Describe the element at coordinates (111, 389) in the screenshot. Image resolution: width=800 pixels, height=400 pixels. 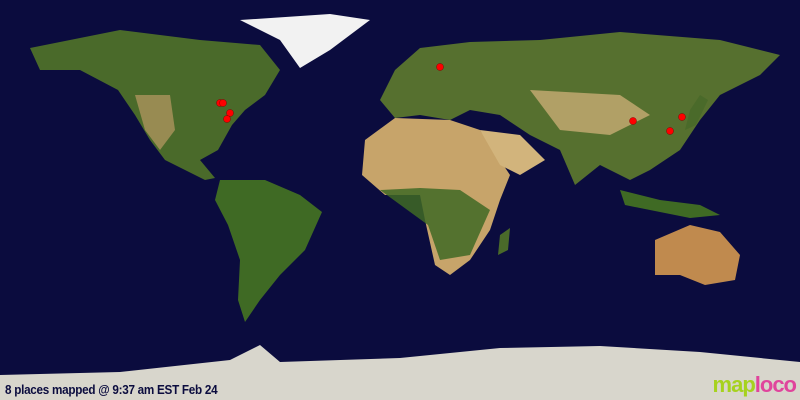
I see `map-caption: 8 places mapped @ 9:37 am EST Feb 24` at that location.